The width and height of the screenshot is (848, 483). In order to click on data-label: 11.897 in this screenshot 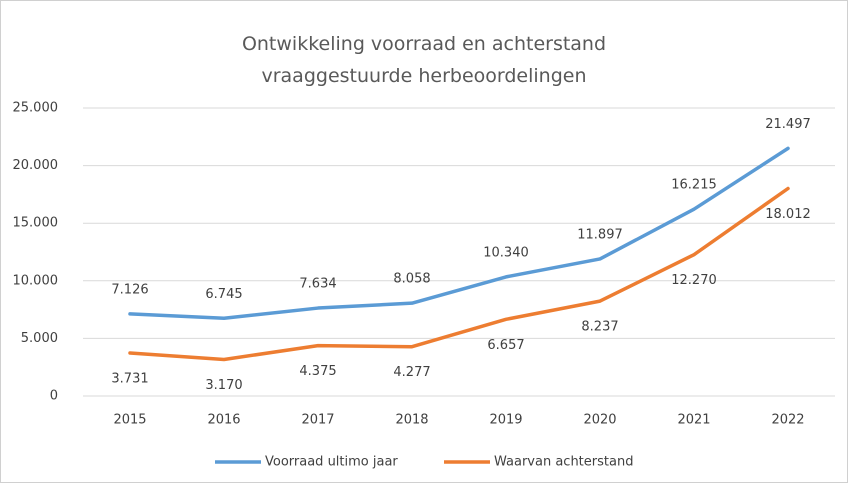, I will do `click(600, 234)`.